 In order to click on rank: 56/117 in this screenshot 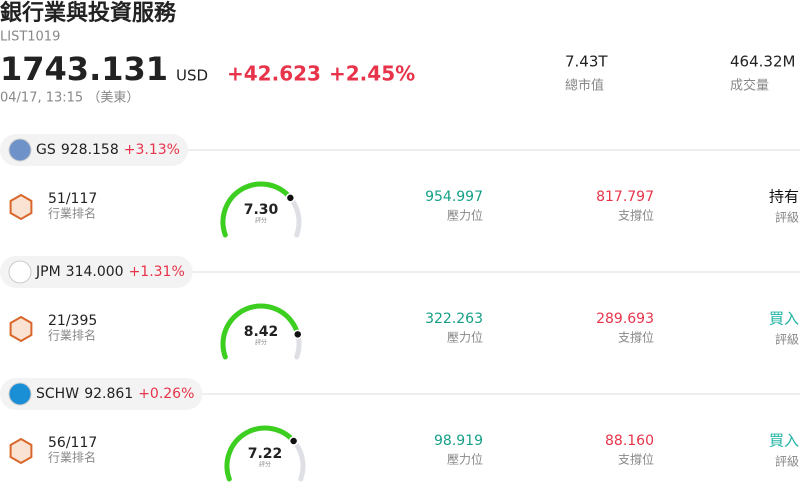, I will do `click(72, 443)`.